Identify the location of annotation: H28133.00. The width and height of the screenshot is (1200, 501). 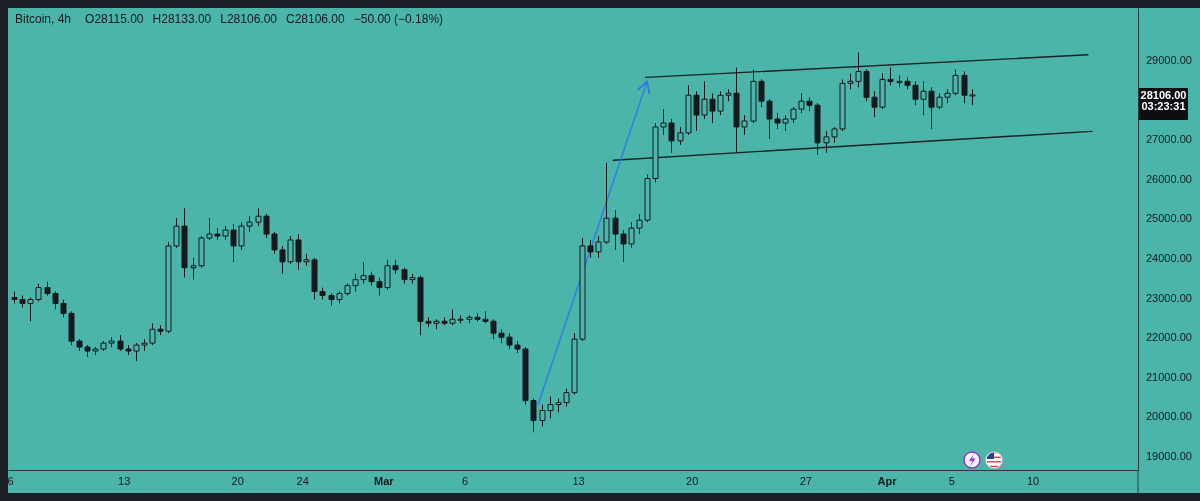
(182, 19).